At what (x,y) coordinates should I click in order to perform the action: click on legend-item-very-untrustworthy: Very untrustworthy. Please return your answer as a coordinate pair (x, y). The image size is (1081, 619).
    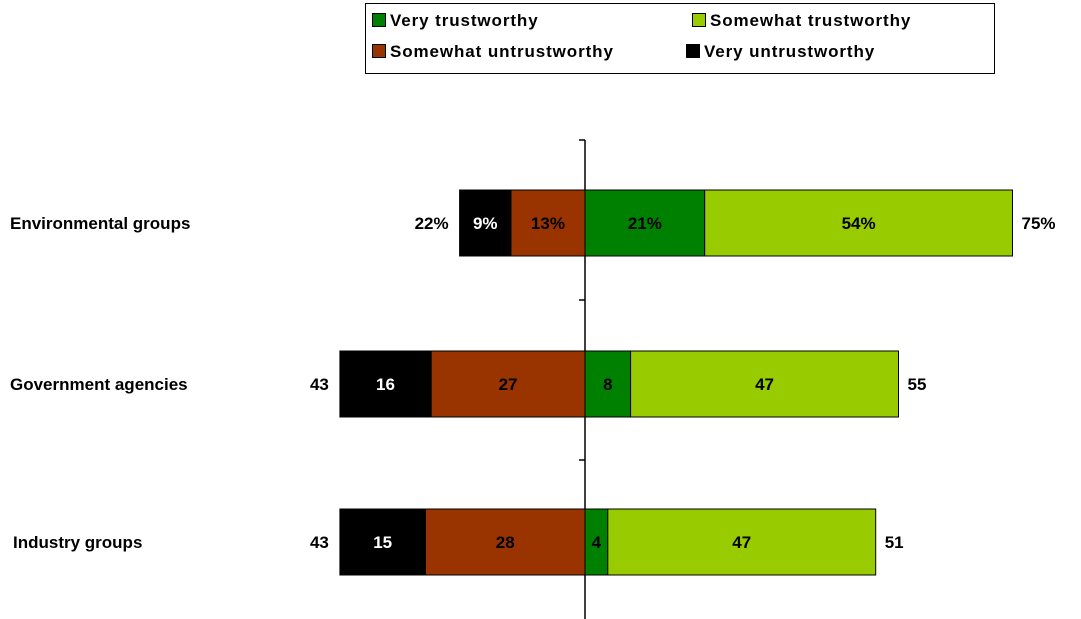
    Looking at the image, I should click on (780, 52).